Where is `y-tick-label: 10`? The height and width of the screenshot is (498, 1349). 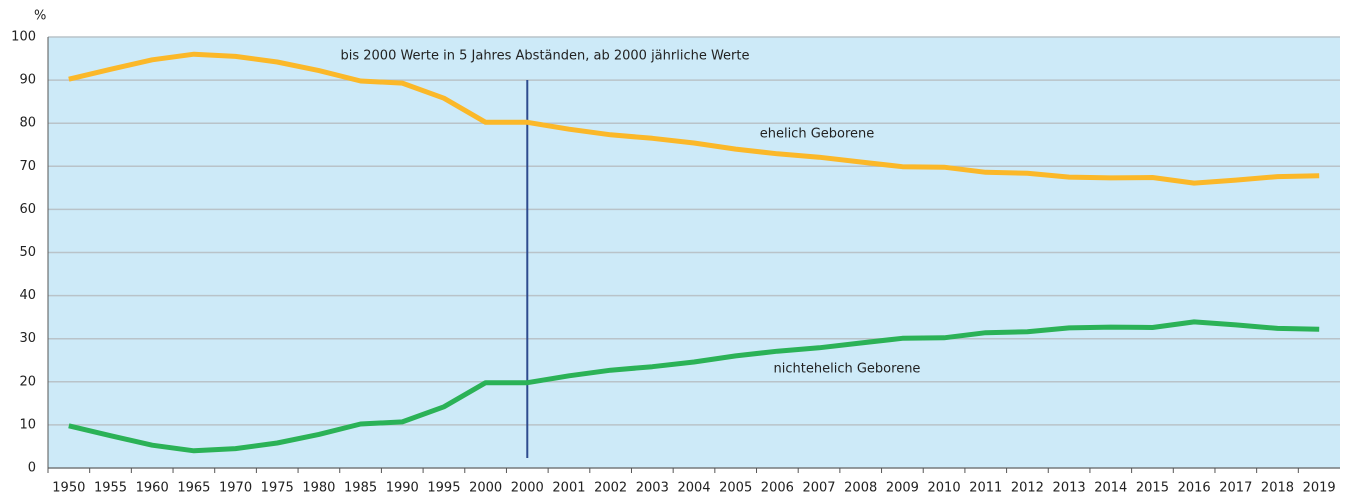 y-tick-label: 10 is located at coordinates (27, 424).